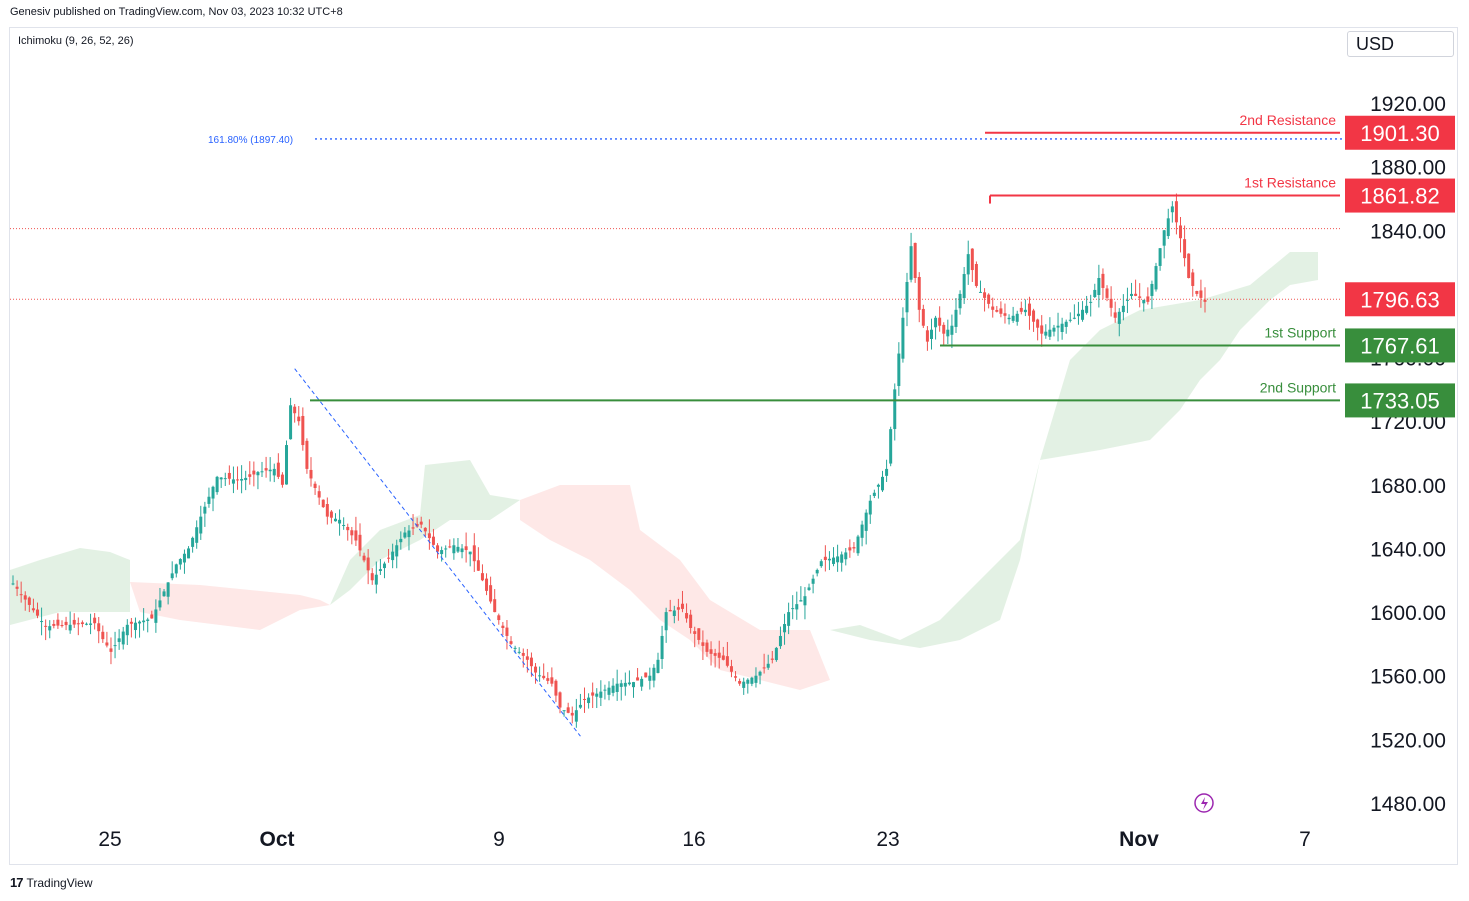  I want to click on time-axis-label: 9, so click(499, 839).